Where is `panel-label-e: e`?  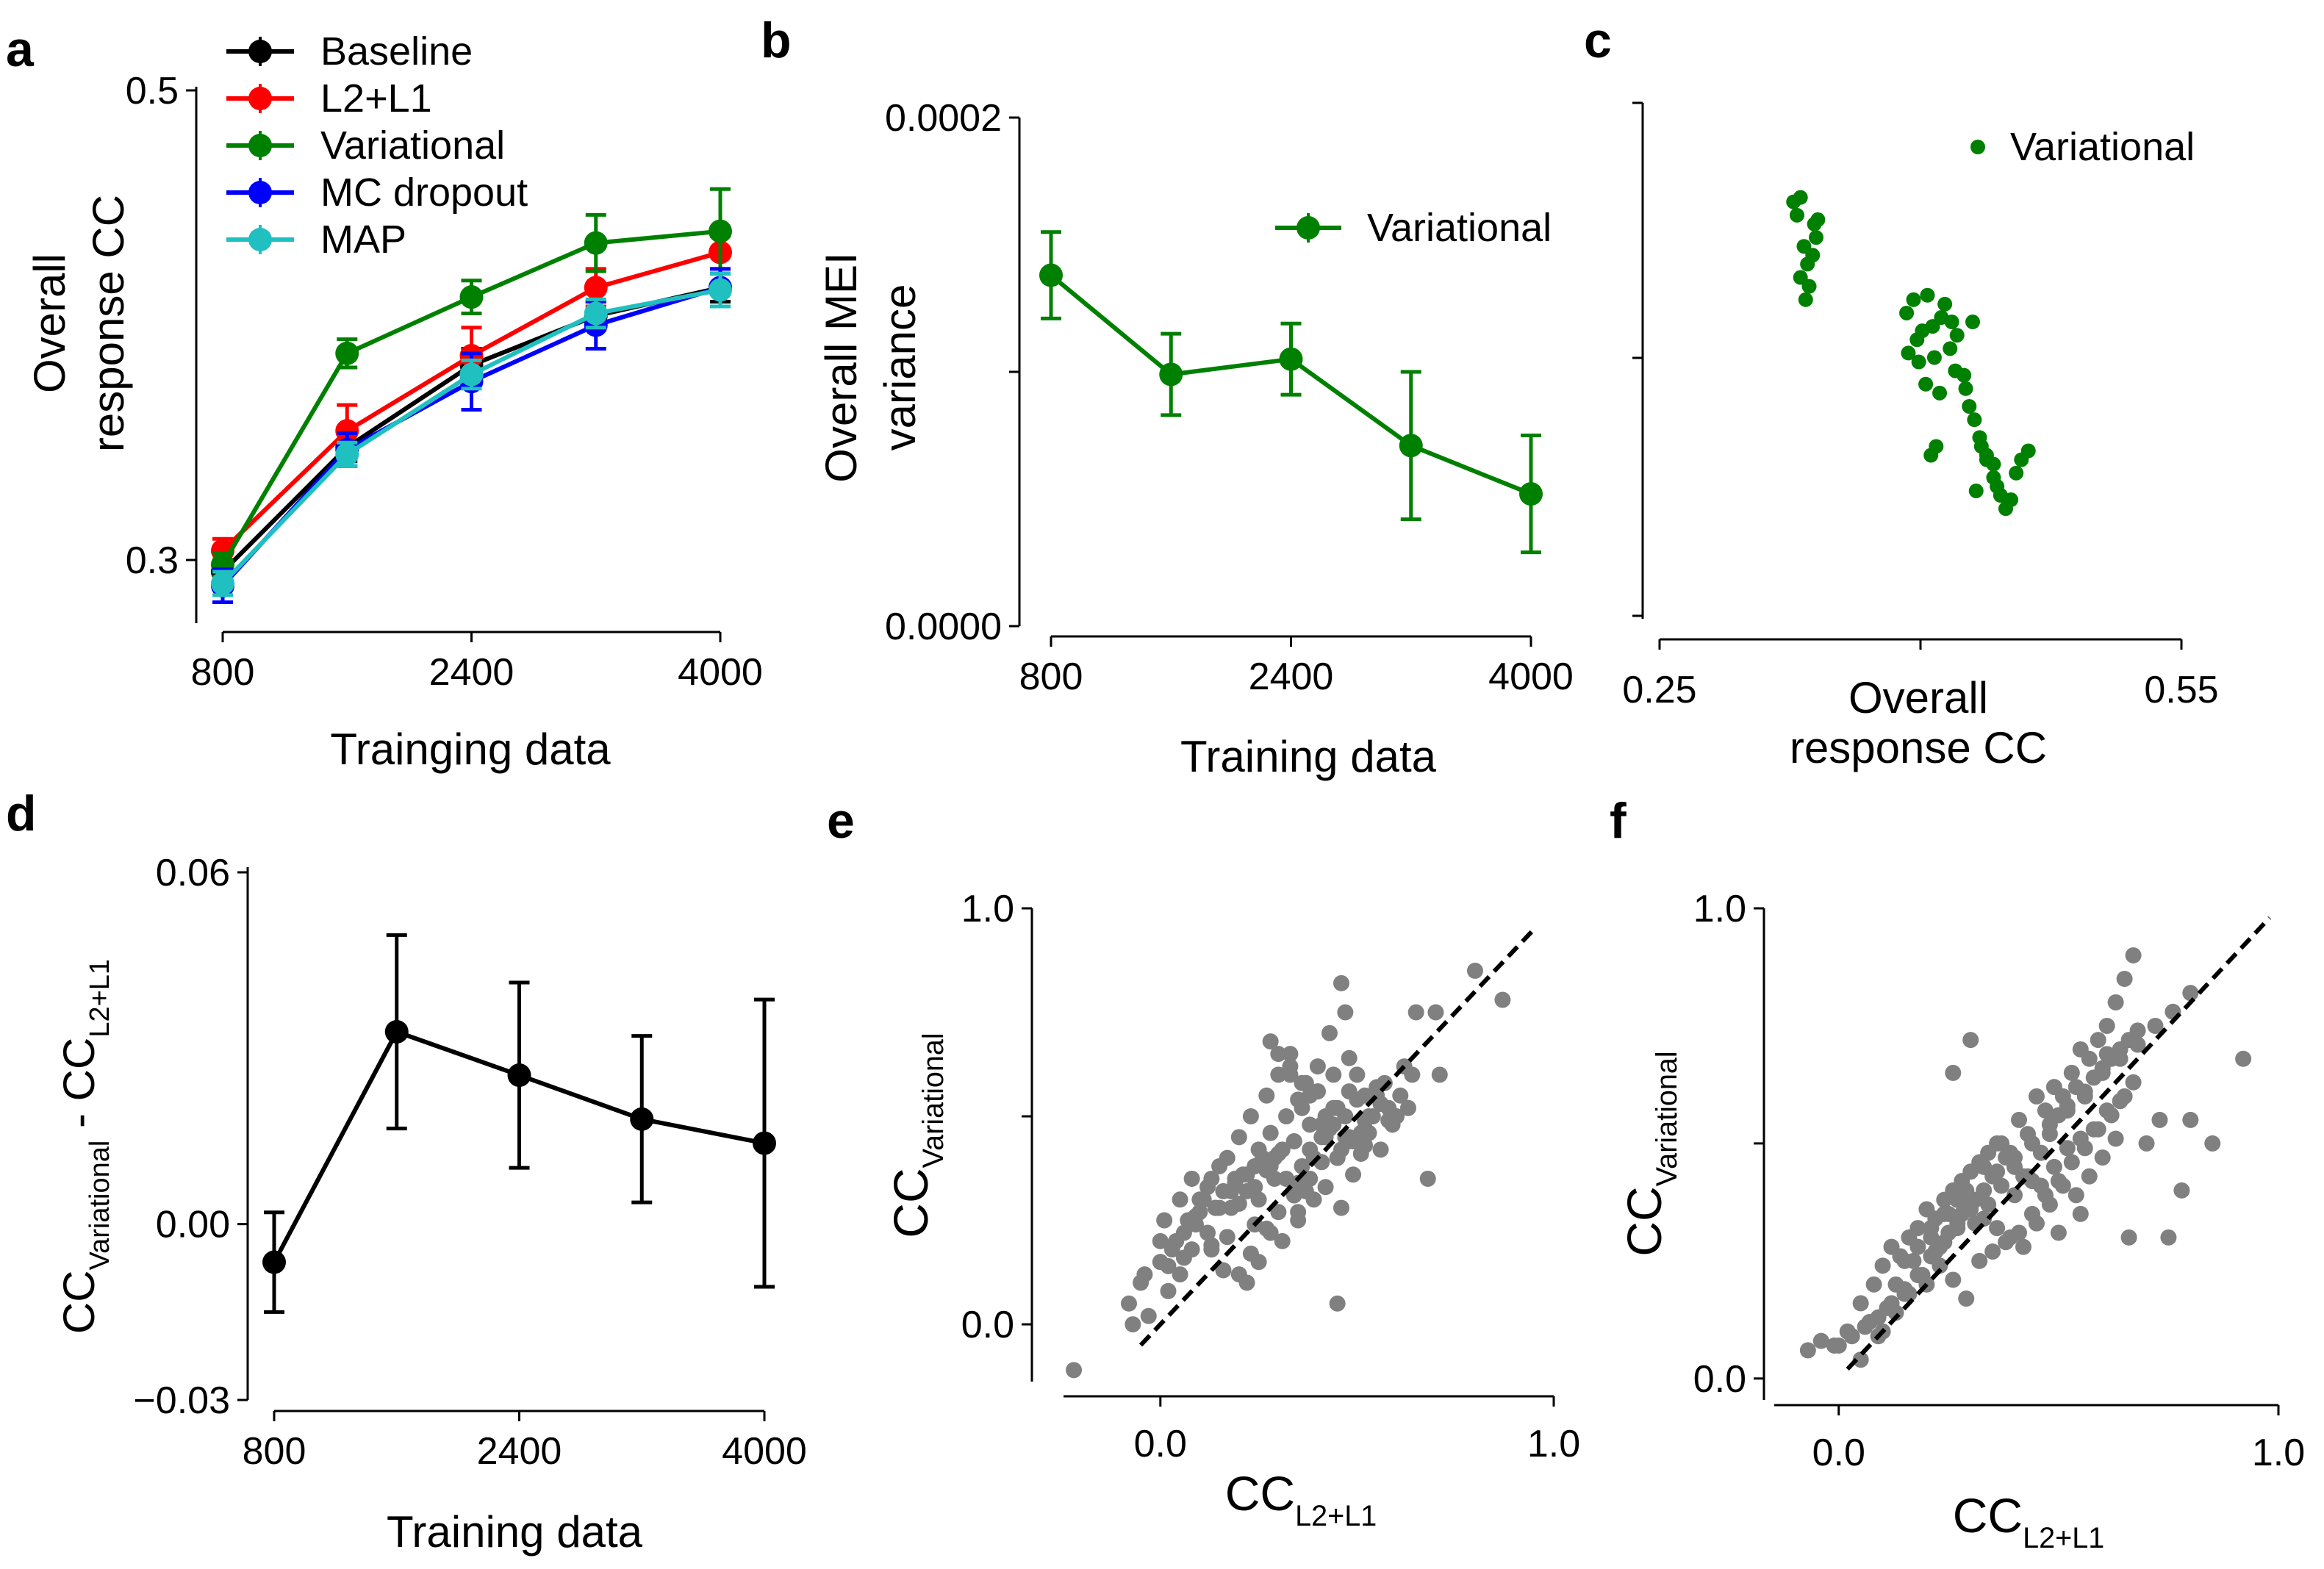 panel-label-e: e is located at coordinates (841, 821).